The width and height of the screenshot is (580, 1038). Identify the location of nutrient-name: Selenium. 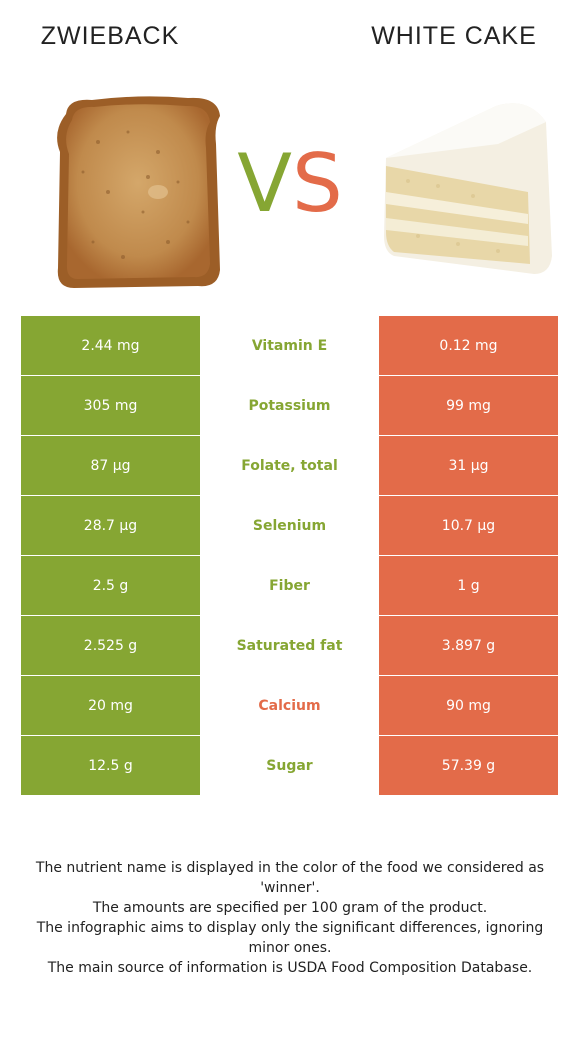
(289, 525).